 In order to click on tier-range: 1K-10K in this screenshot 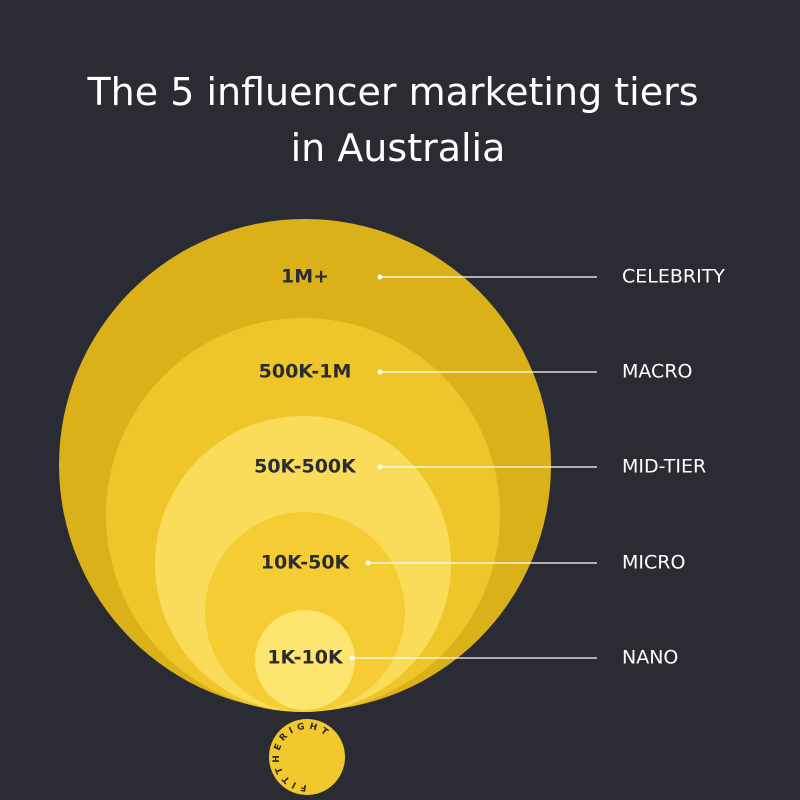, I will do `click(305, 658)`.